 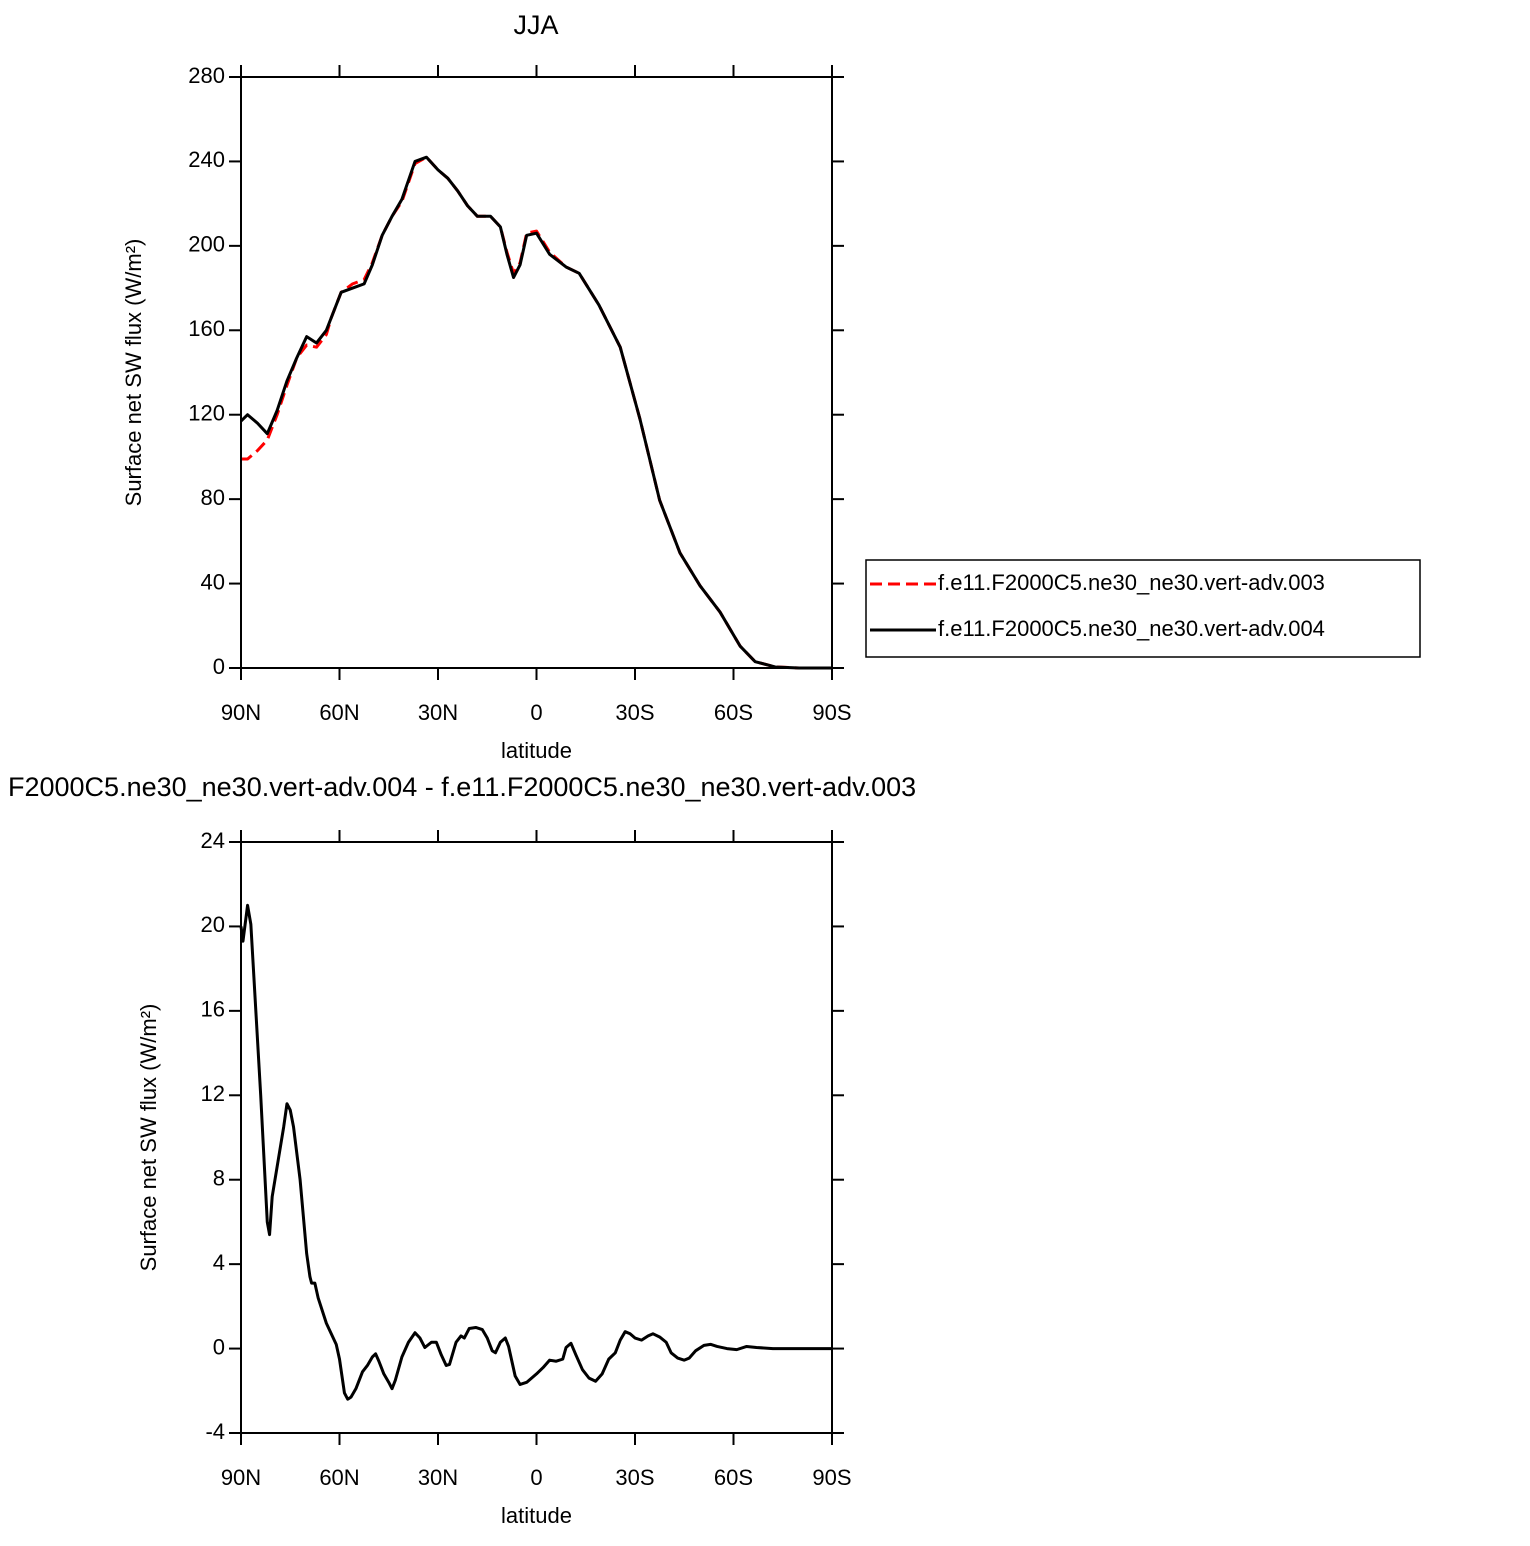 What do you see at coordinates (206, 159) in the screenshot?
I see `y-tick-label: 240` at bounding box center [206, 159].